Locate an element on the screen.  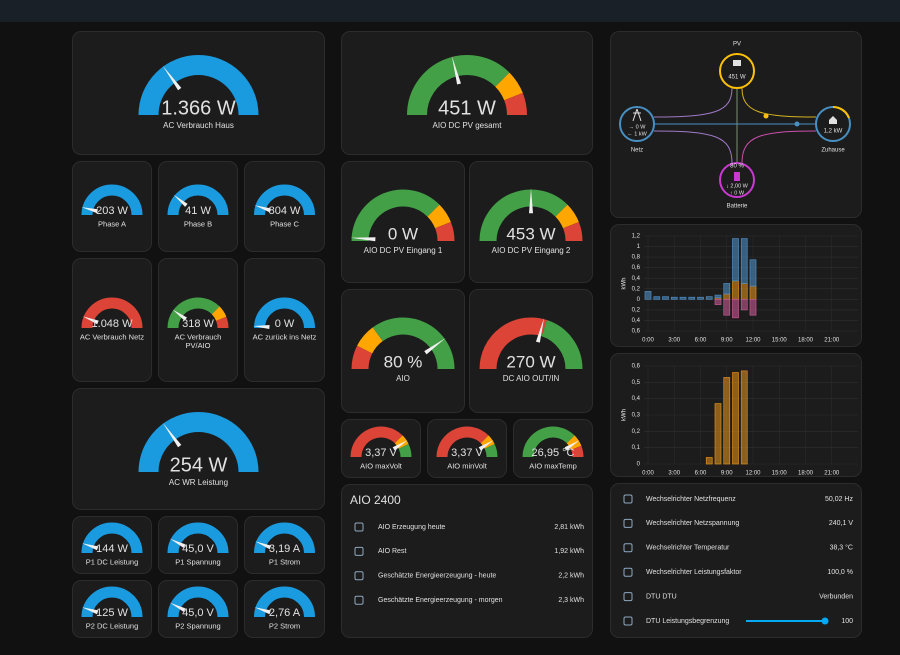
gauge-value: 0 W is located at coordinates (285, 324).